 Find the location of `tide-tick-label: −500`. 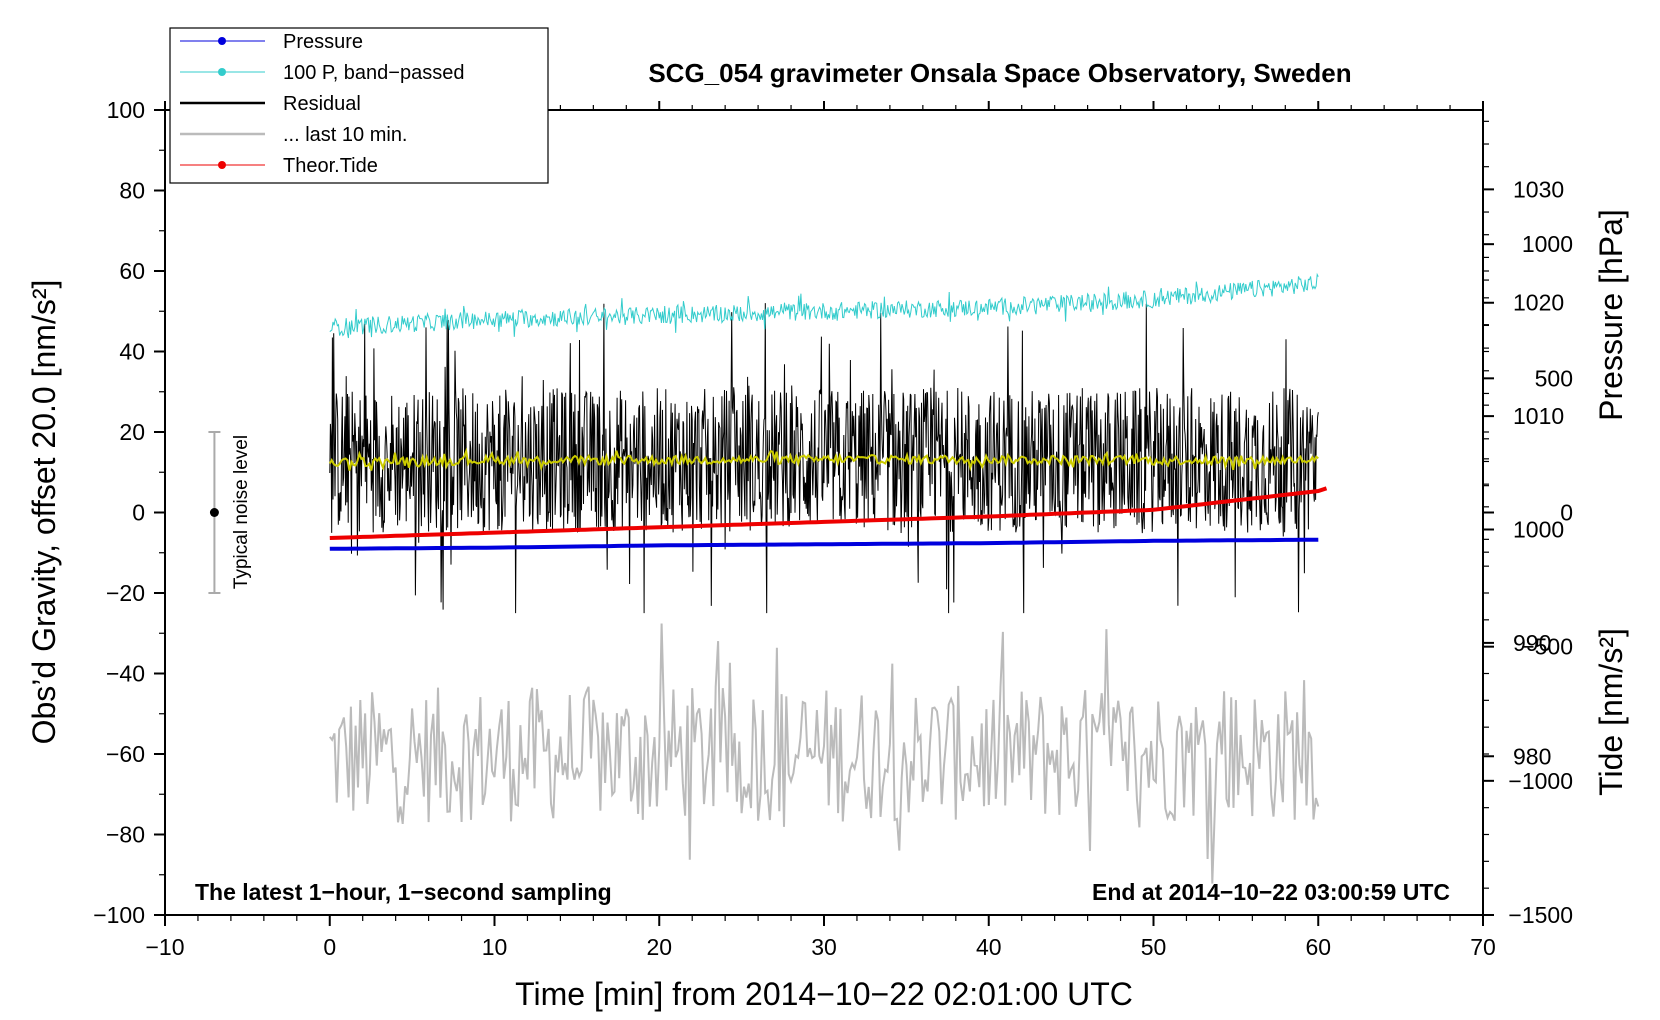

tide-tick-label: −500 is located at coordinates (1547, 647).